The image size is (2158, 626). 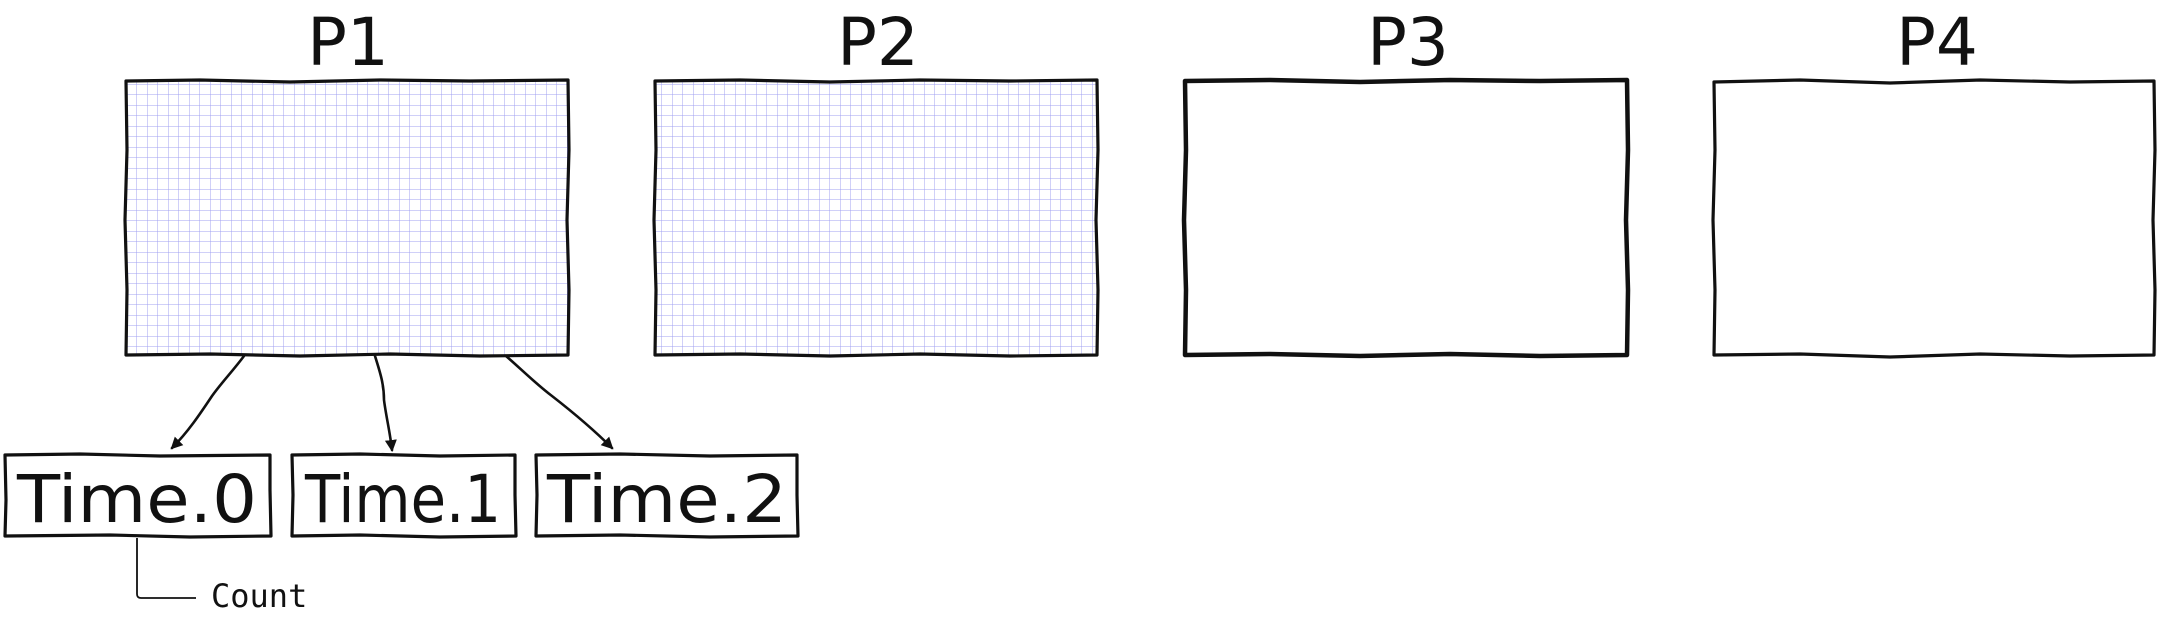 I want to click on panel-p1-border, so click(x=347, y=218).